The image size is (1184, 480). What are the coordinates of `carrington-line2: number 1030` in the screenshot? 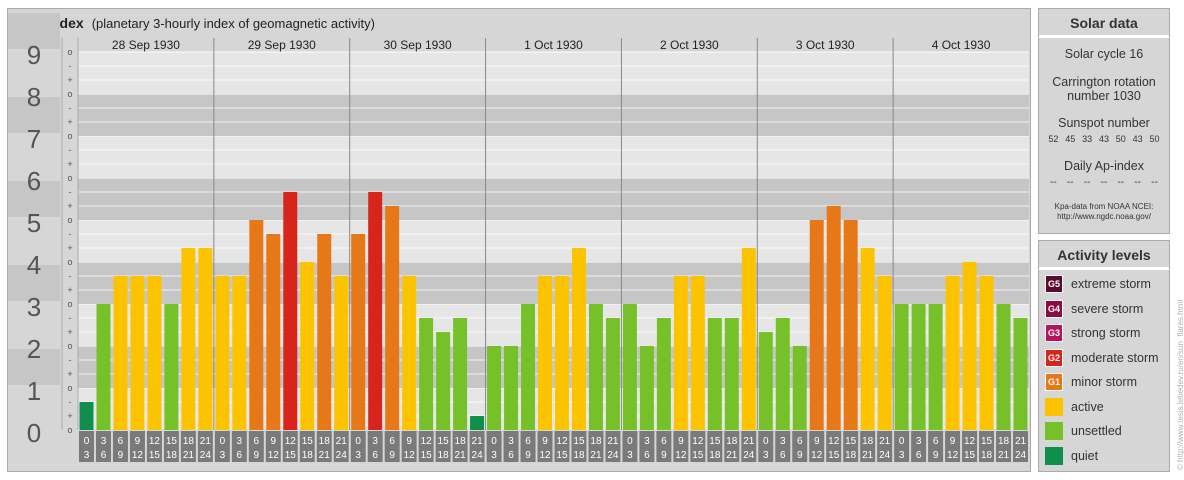 It's located at (1104, 96).